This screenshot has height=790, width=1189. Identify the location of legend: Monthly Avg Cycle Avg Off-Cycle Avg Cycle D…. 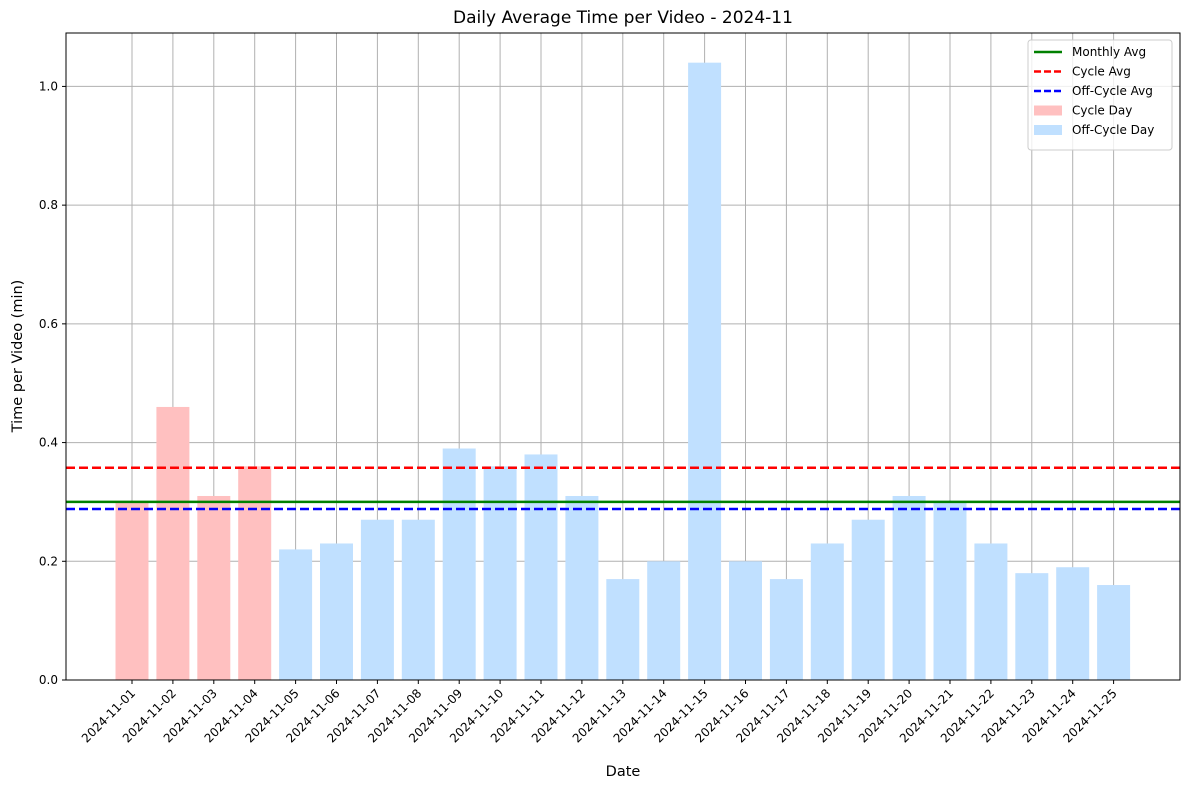
(1100, 95).